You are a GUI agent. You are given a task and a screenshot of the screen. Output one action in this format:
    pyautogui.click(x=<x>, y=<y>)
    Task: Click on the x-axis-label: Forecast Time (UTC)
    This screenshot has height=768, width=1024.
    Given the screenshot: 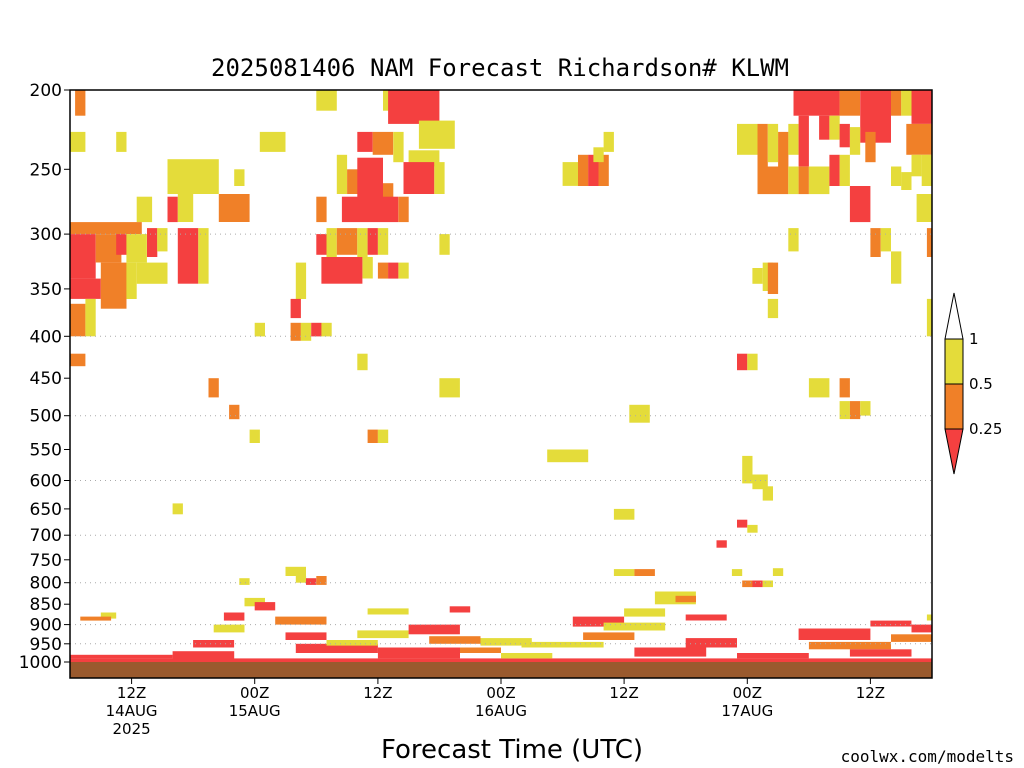 What is the action you would take?
    pyautogui.click(x=512, y=750)
    